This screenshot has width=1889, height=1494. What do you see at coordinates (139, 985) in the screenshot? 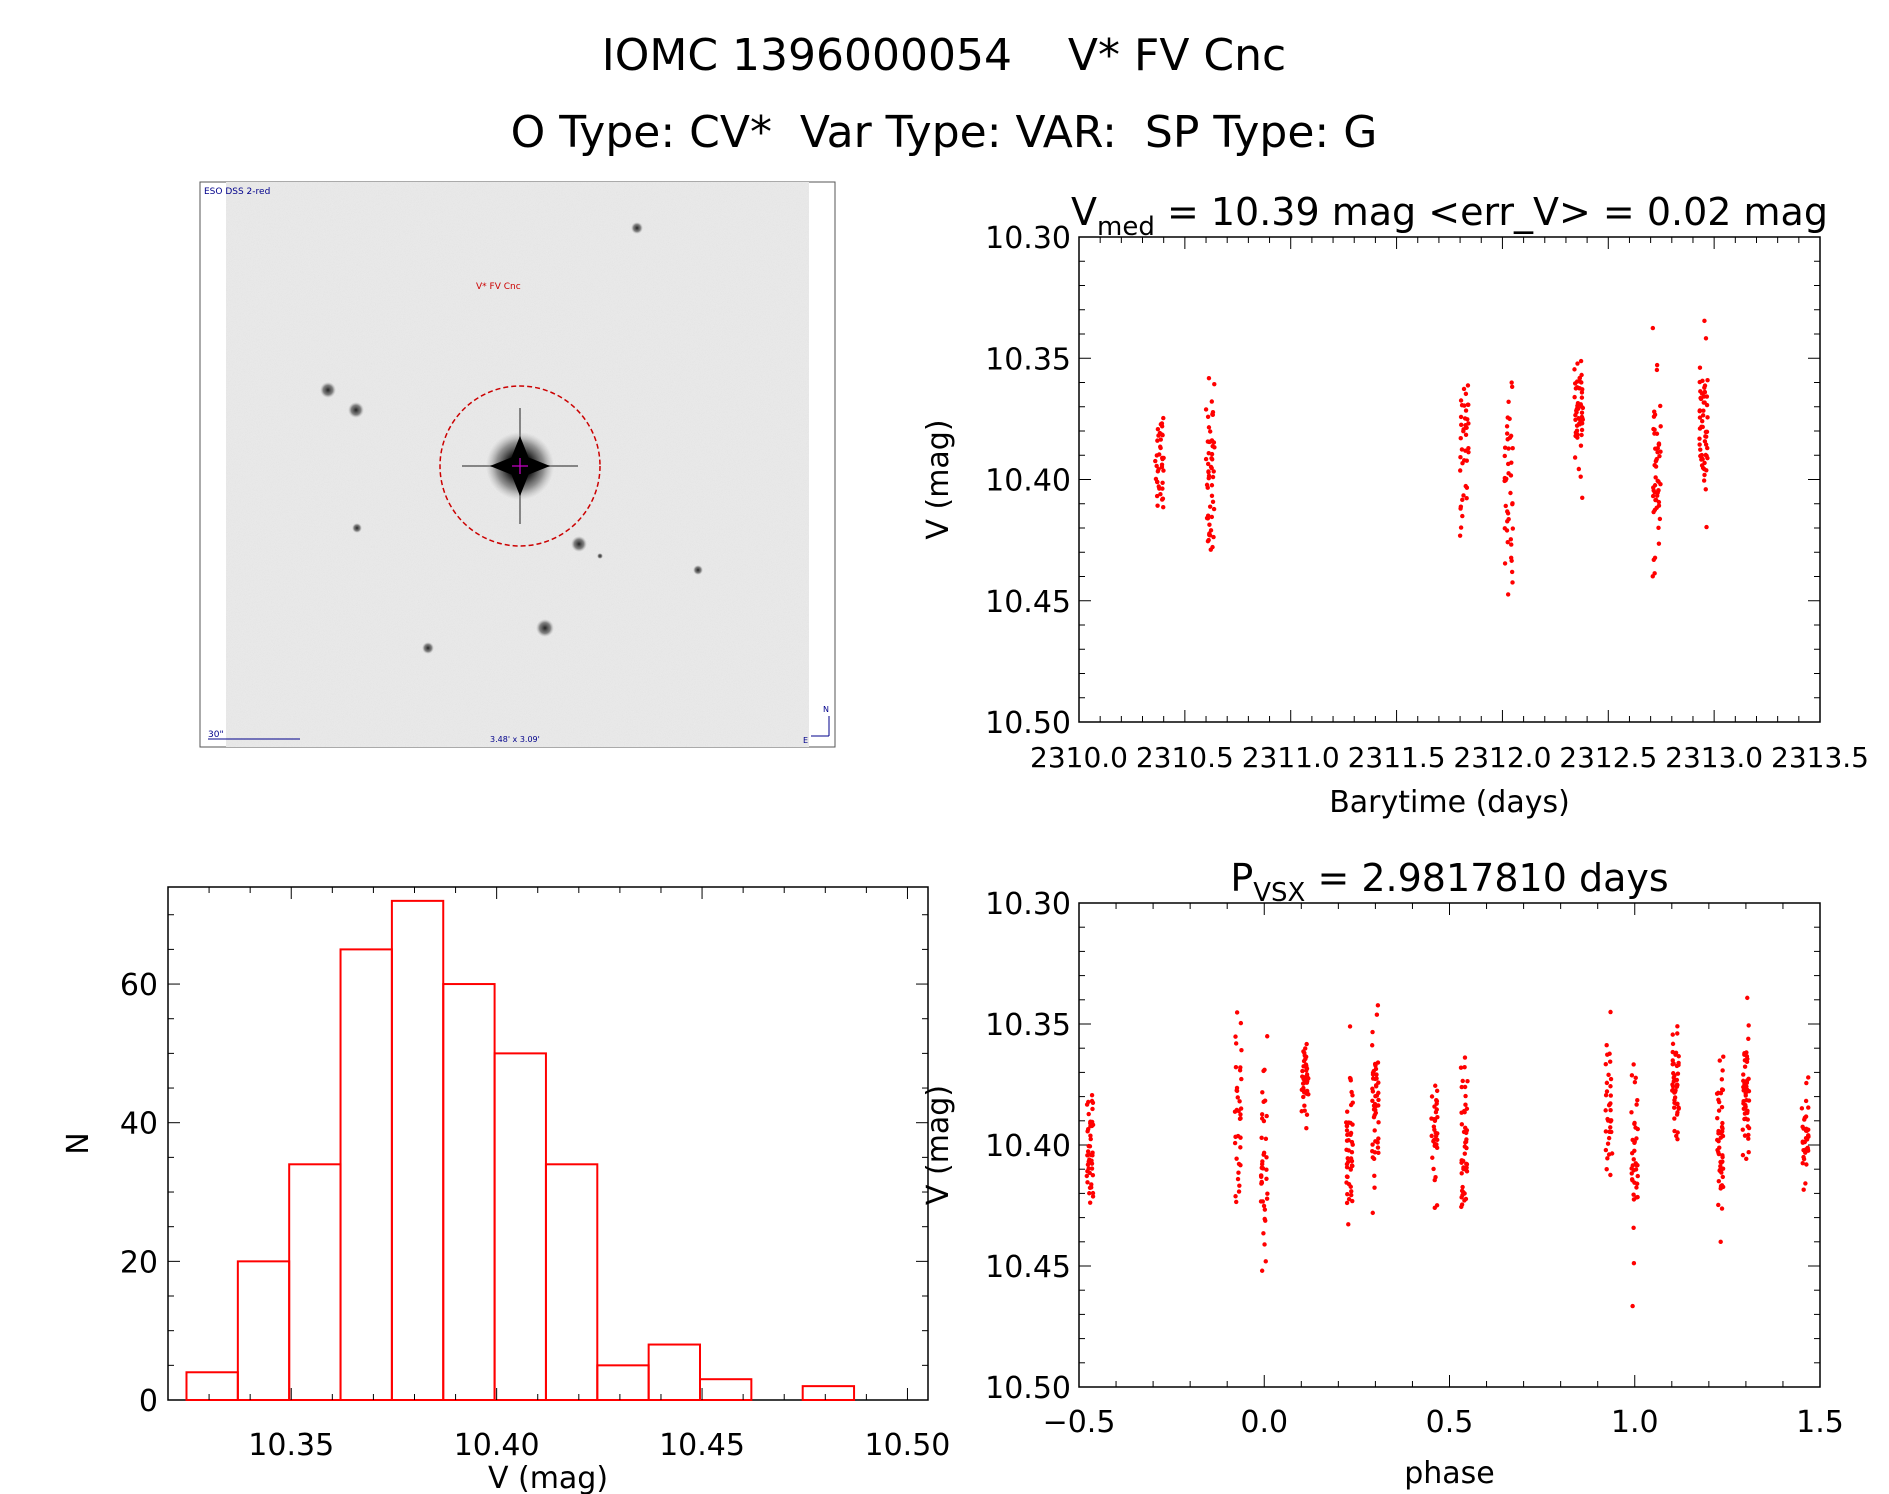
I see `y-tick-label: 60` at bounding box center [139, 985].